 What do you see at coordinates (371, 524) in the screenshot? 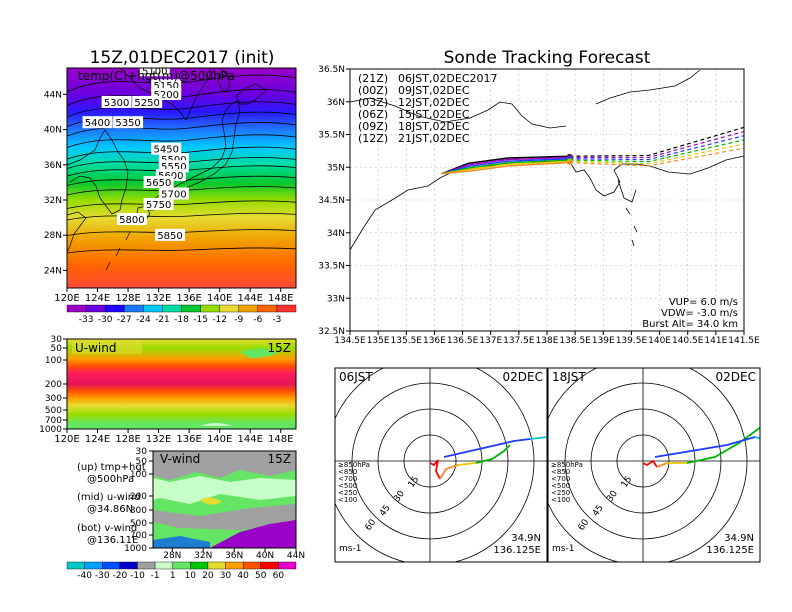
I see `ring-label: 60` at bounding box center [371, 524].